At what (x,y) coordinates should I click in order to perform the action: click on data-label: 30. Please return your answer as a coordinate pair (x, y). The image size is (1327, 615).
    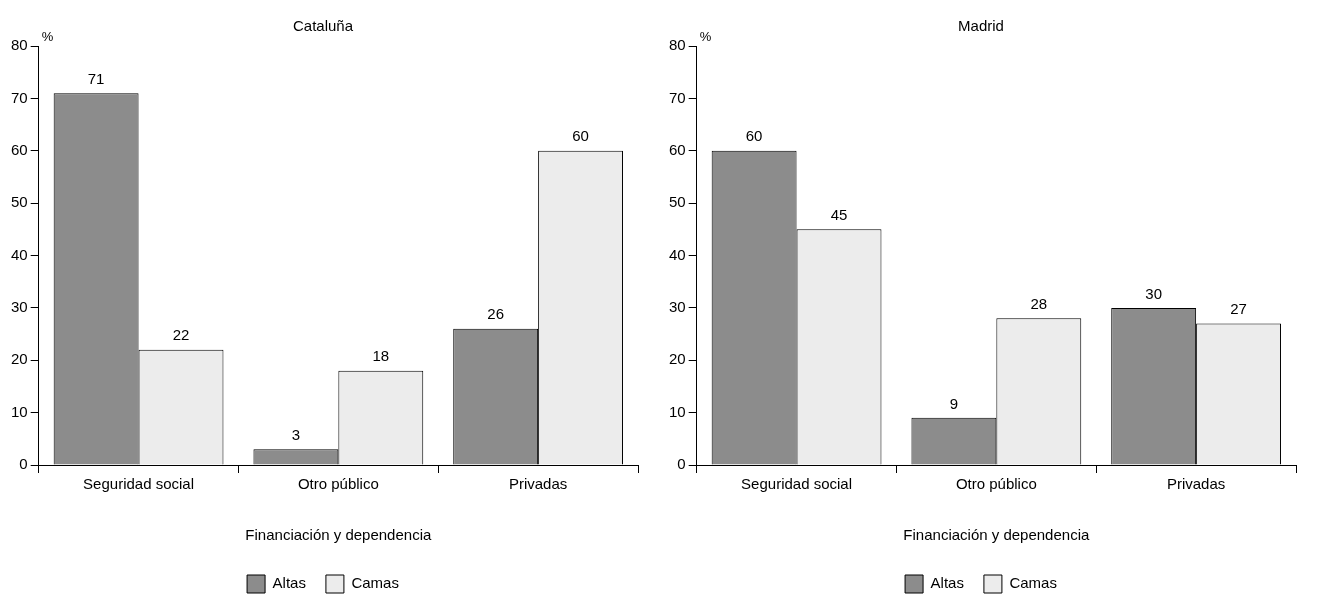
    Looking at the image, I should click on (1154, 293).